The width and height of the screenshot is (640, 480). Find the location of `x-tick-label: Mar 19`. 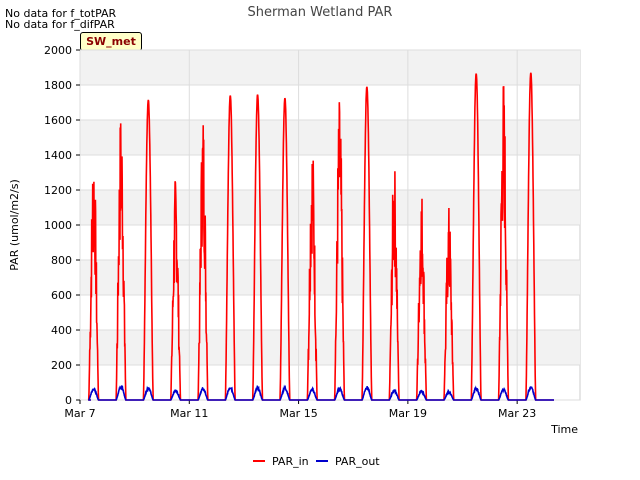

x-tick-label: Mar 19 is located at coordinates (408, 413).